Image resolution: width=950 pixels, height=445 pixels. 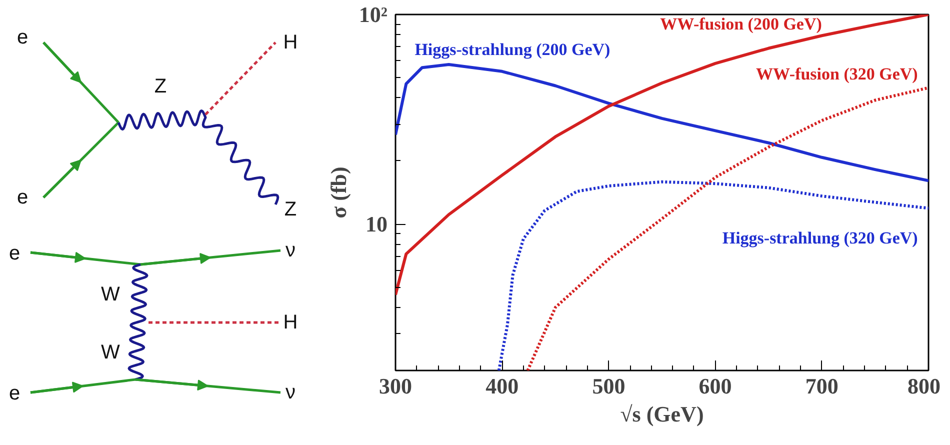 What do you see at coordinates (662, 414) in the screenshot?
I see `x-axis-title: √s (GeV)` at bounding box center [662, 414].